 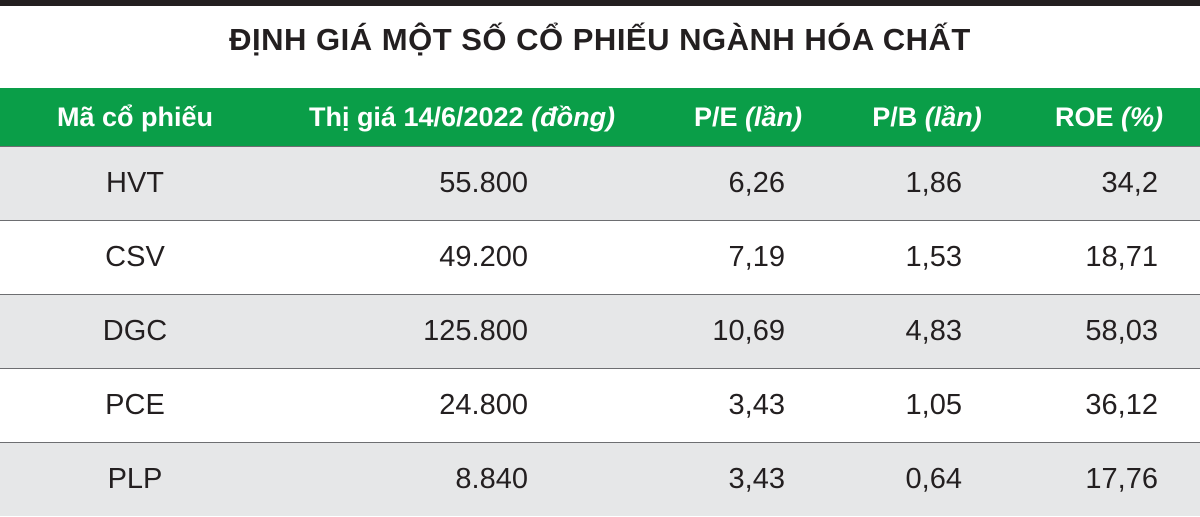 I want to click on header-cell: P/B (lần), so click(x=927, y=117).